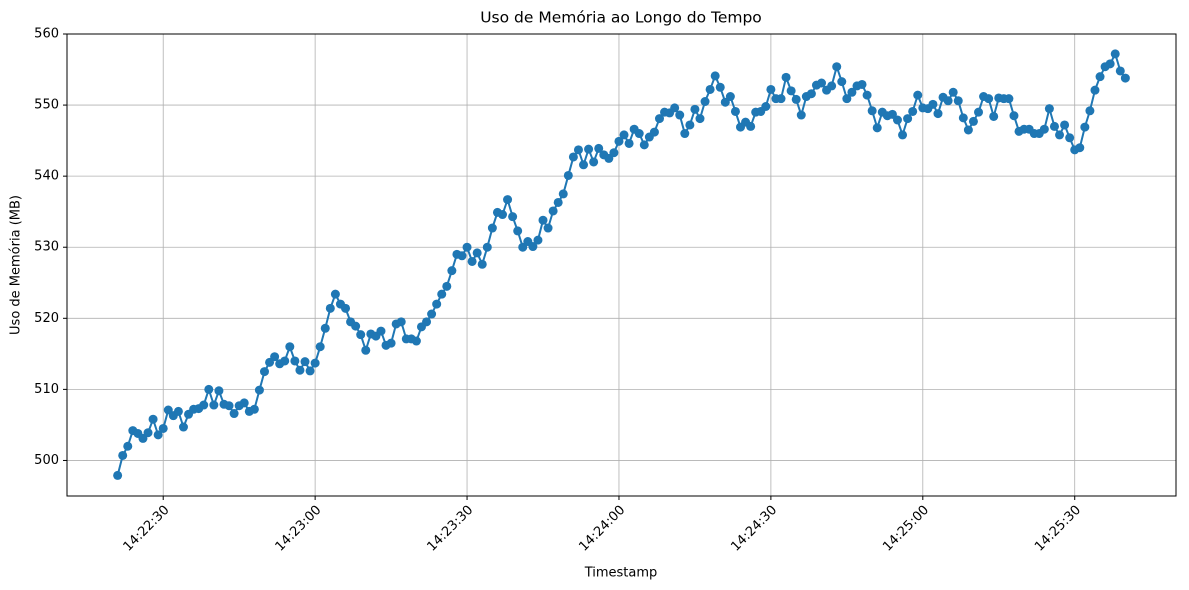 The height and width of the screenshot is (590, 1189). Describe the element at coordinates (16, 265) in the screenshot. I see `y-axis-label: Uso de Memória (MB)` at that location.